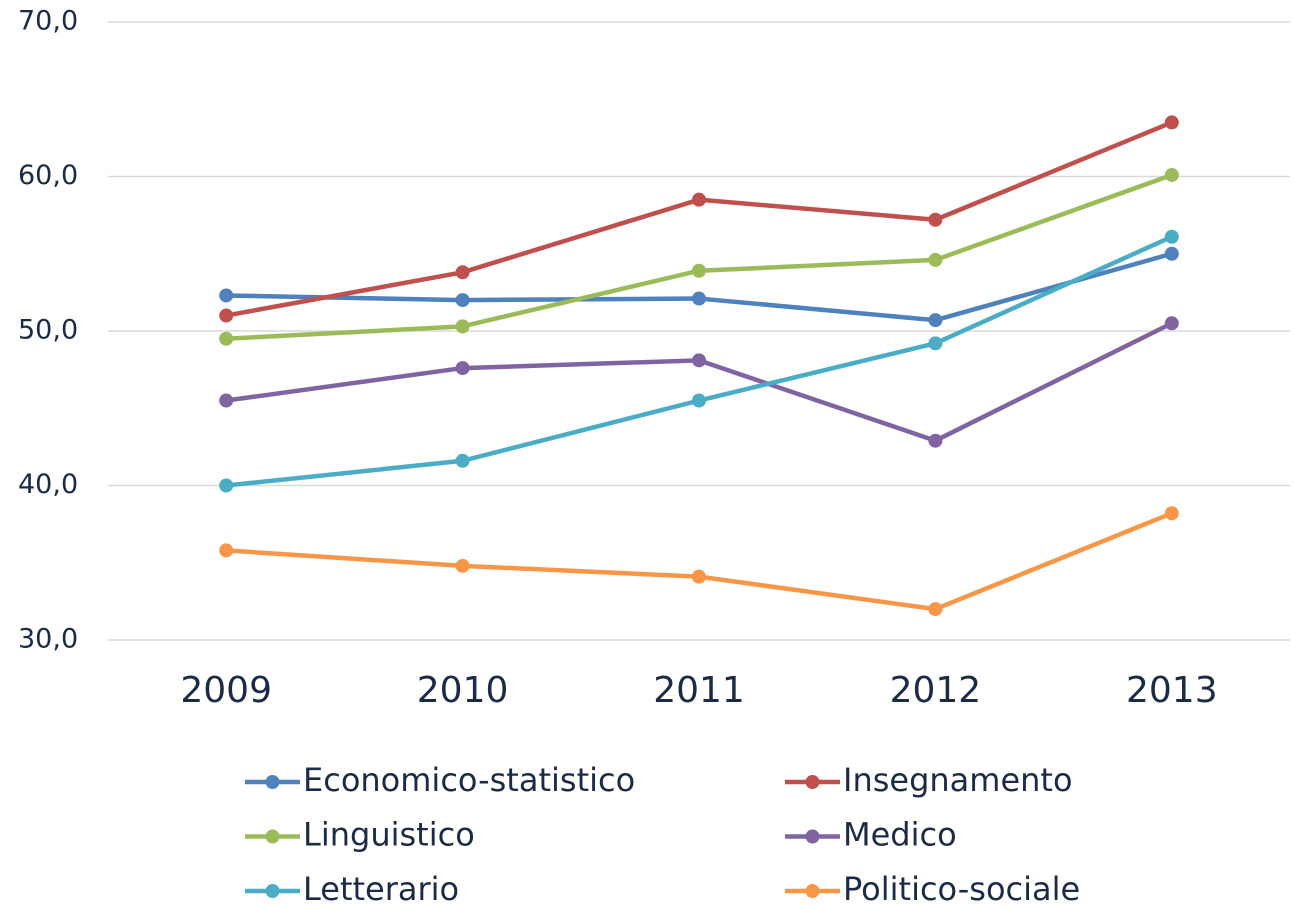 This screenshot has height=909, width=1294. I want to click on legend-label: Insegnamento, so click(958, 780).